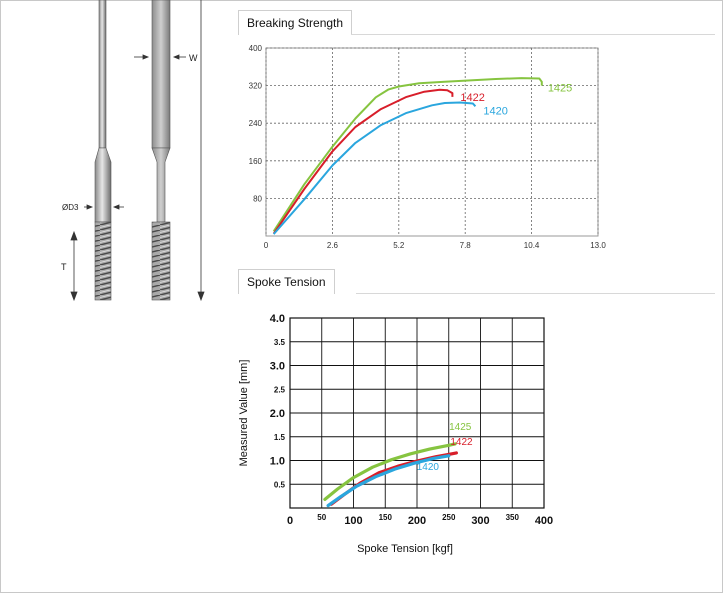 The height and width of the screenshot is (593, 723). I want to click on tab-underline-breaking-strength, so click(533, 34).